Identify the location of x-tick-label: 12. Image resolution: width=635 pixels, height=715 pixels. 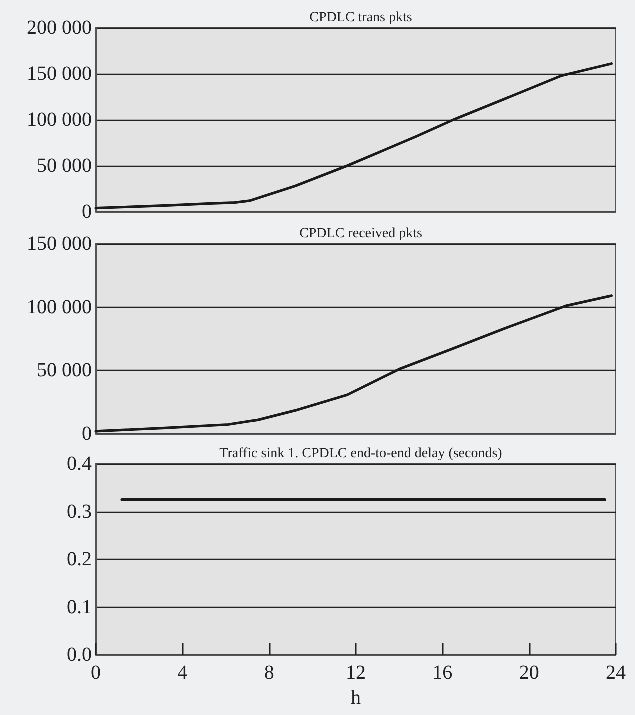
(356, 673).